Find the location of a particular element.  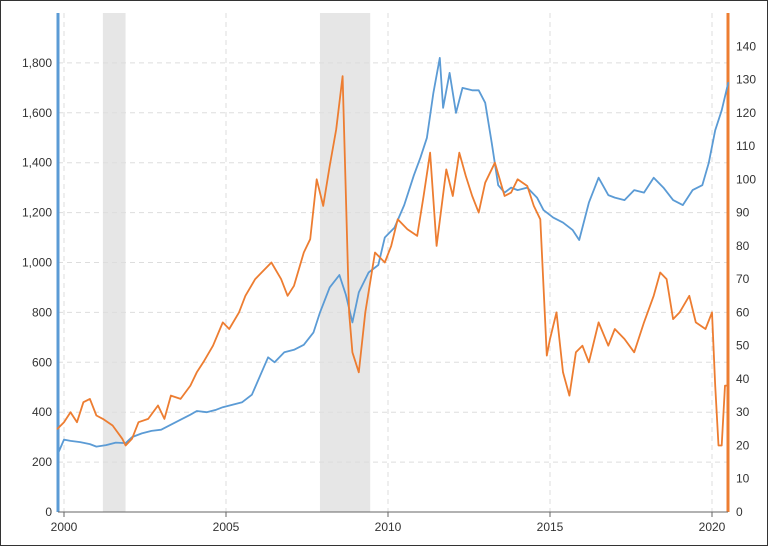

right-tick-label-14: 140 is located at coordinates (746, 46).